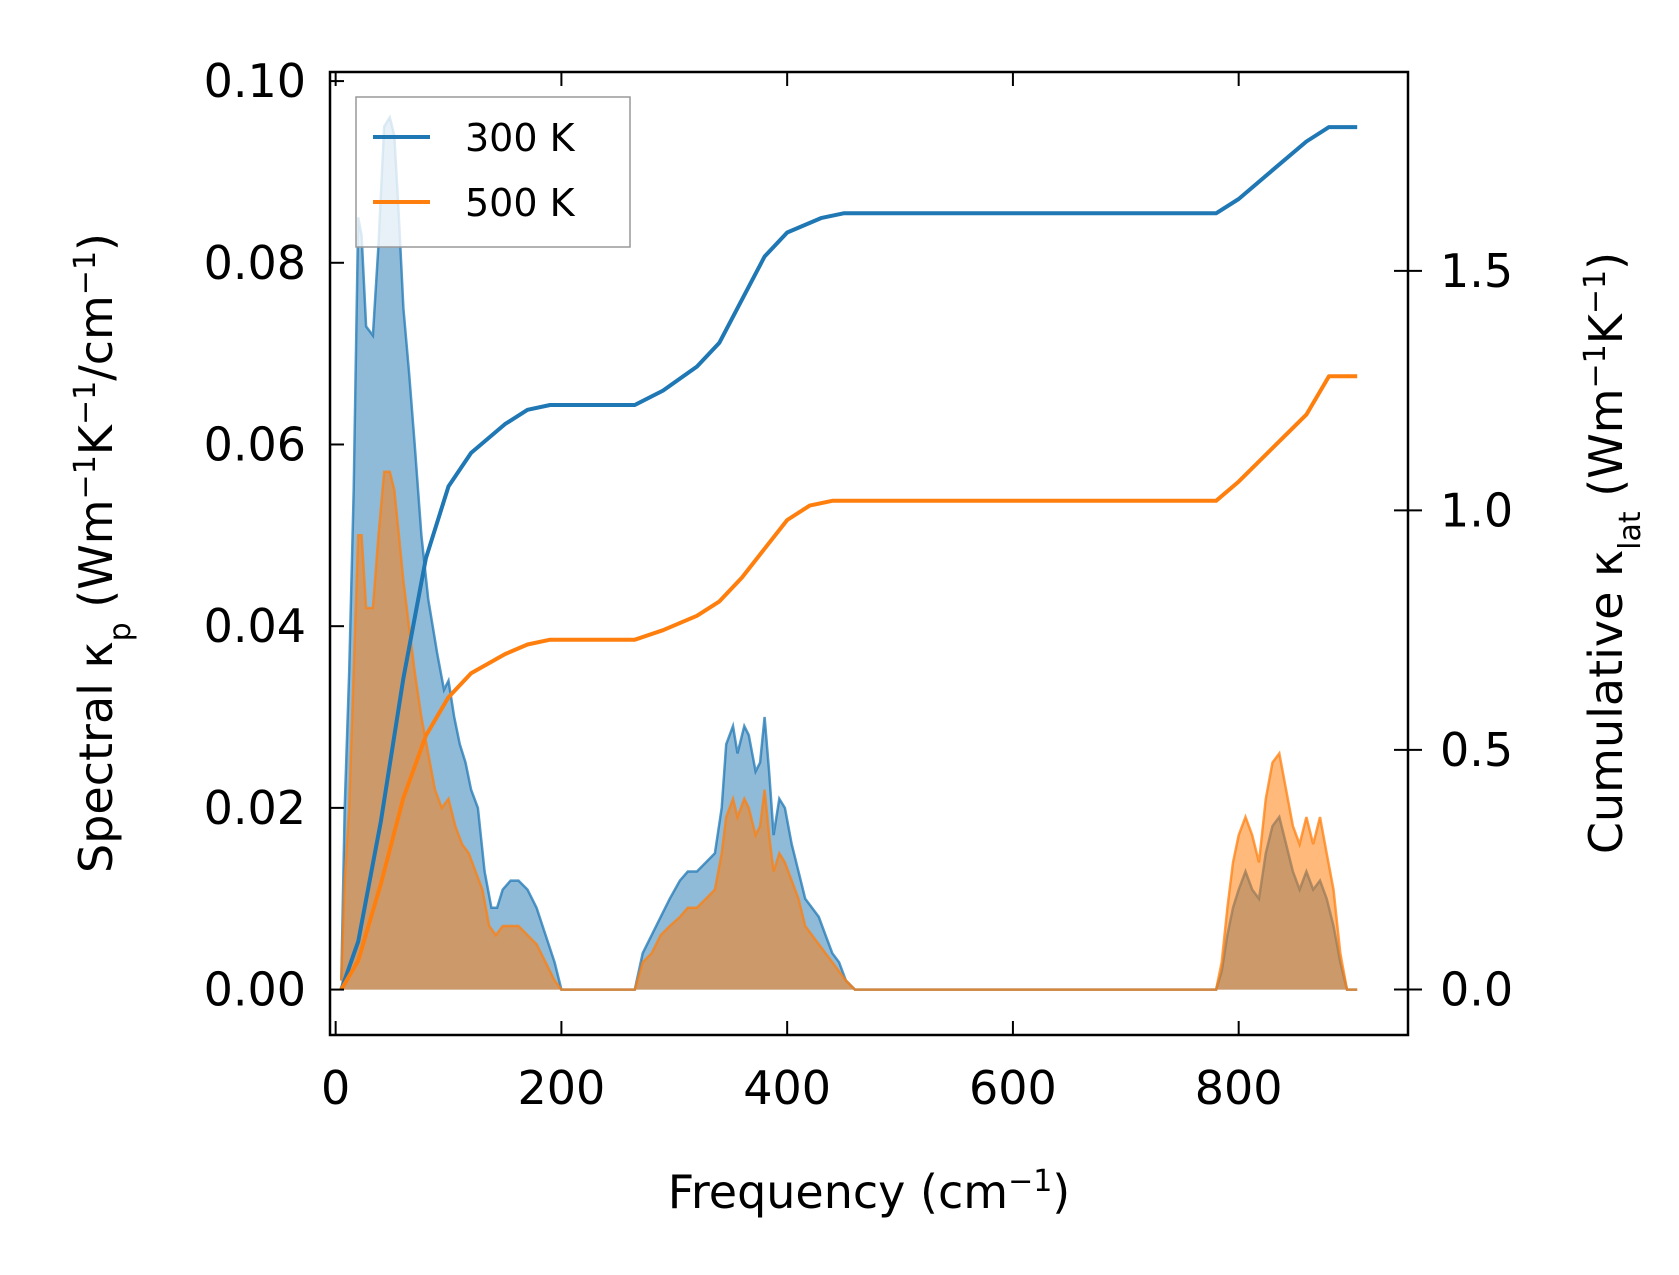  I want to click on y-left-axis-label: Spectral κp (Wm−1K−1/cm−1), so click(103, 553).